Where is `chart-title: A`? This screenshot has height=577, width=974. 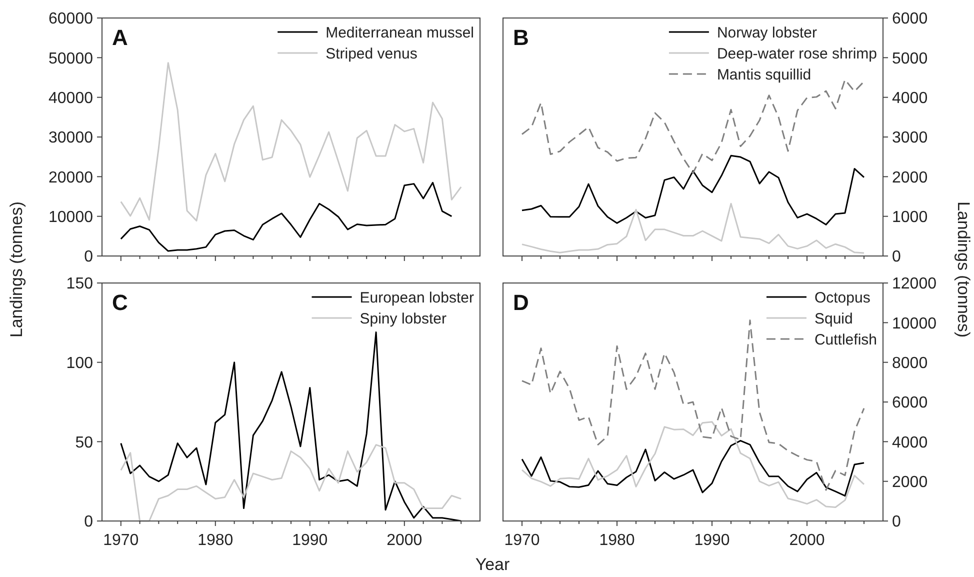 chart-title: A is located at coordinates (120, 37).